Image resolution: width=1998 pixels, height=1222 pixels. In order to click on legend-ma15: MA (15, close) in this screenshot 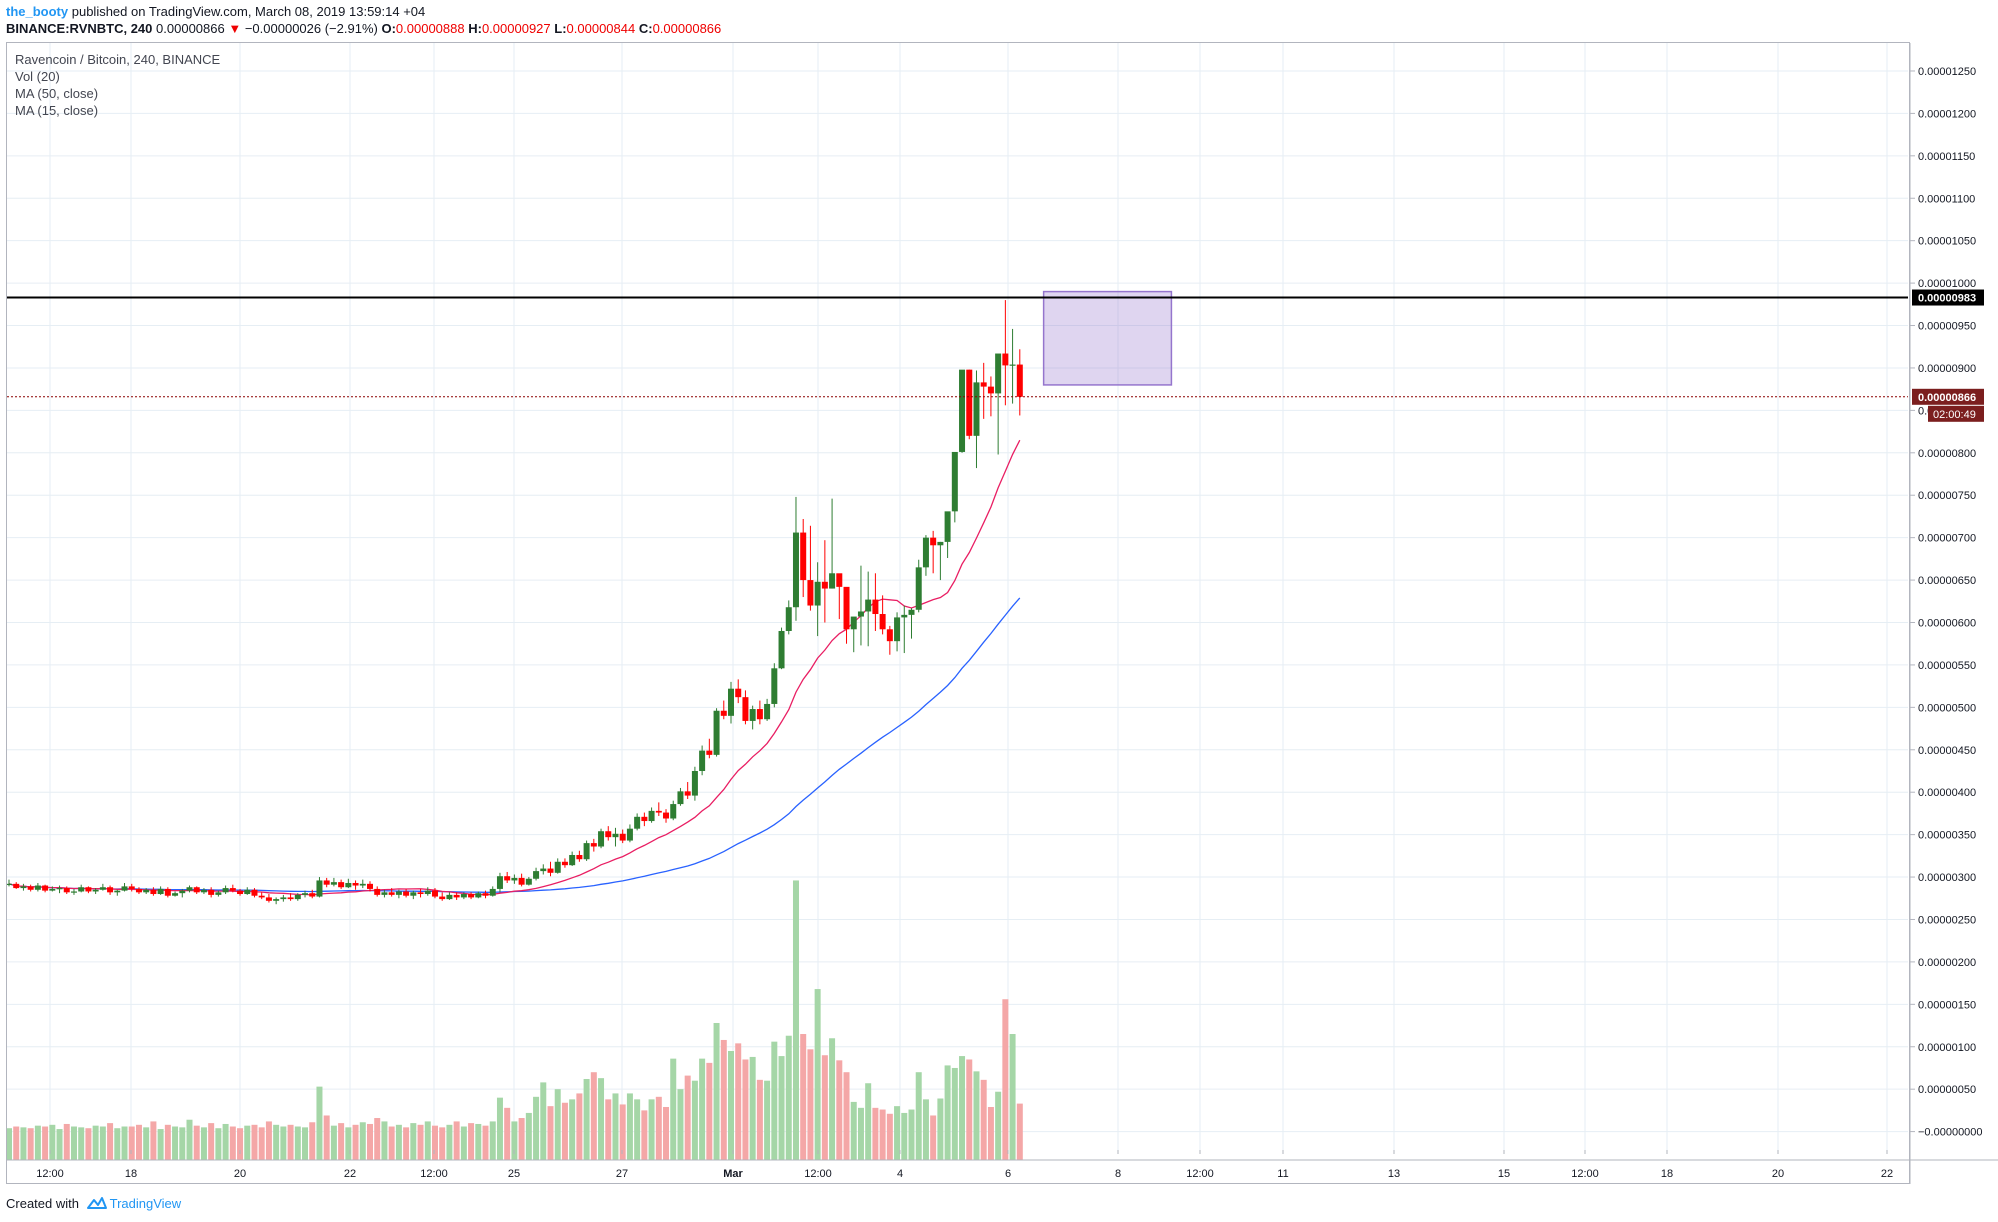, I will do `click(57, 110)`.